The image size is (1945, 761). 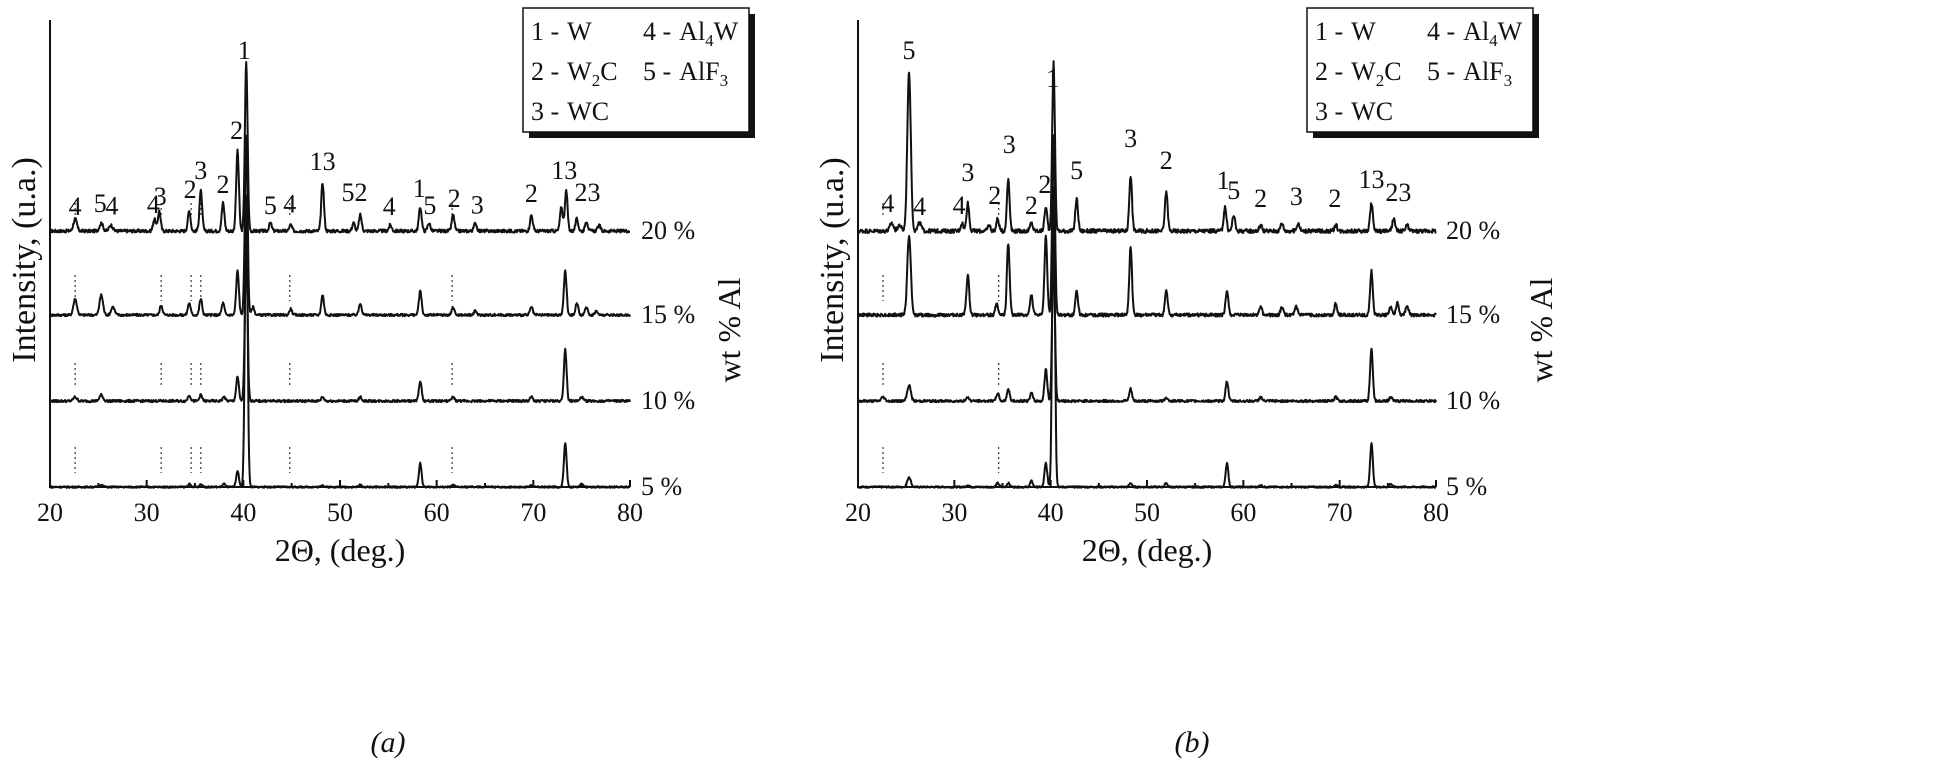 I want to click on legend-subscript: 3, so click(x=1508, y=80).